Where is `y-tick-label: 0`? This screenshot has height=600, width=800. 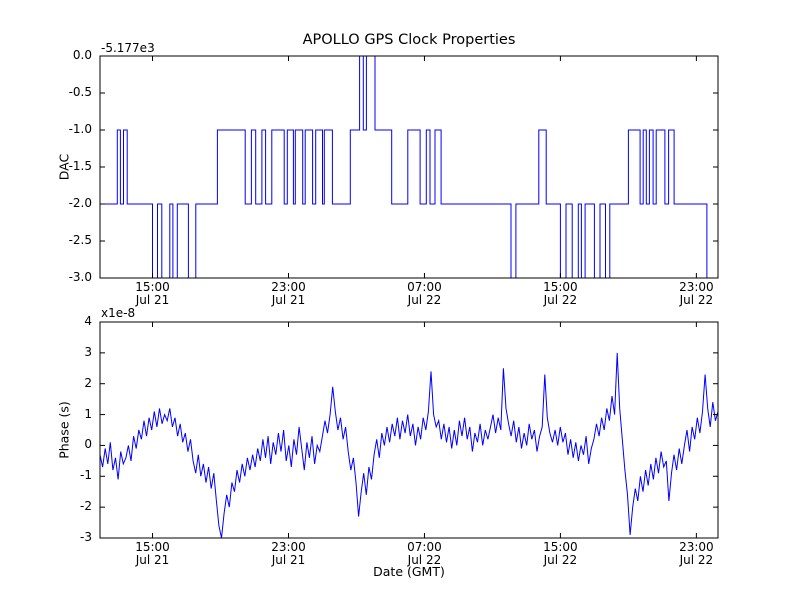
y-tick-label: 0 is located at coordinates (88, 444).